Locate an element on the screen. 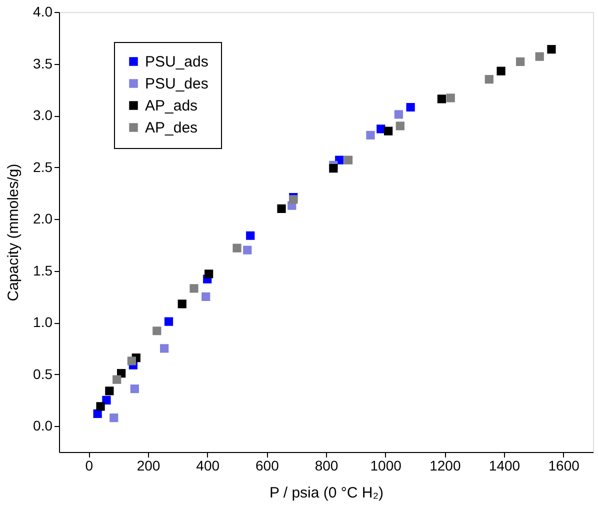 The width and height of the screenshot is (598, 505). y-tick-label: 3.5 is located at coordinates (43, 63).